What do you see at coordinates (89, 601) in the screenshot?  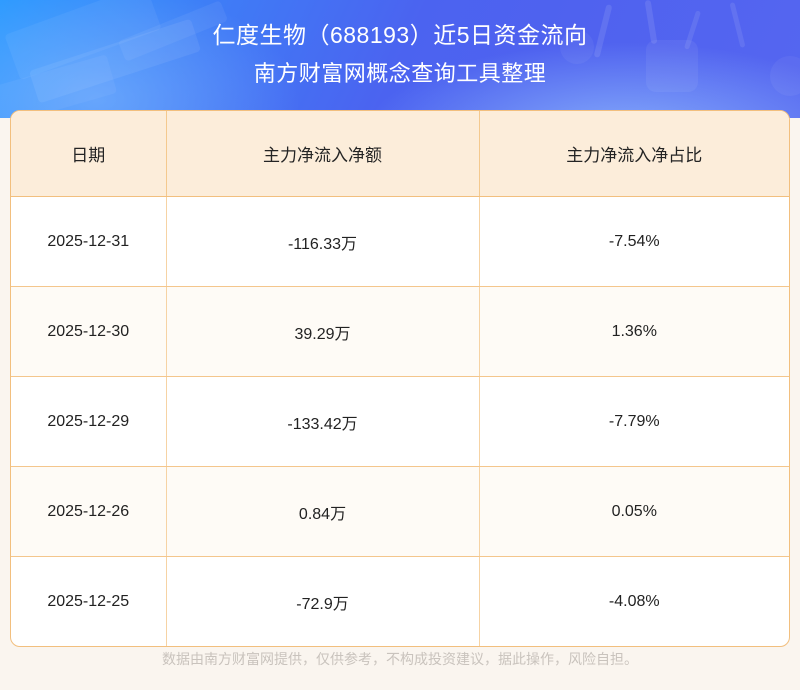 I see `cell-date: 2025-12-25` at bounding box center [89, 601].